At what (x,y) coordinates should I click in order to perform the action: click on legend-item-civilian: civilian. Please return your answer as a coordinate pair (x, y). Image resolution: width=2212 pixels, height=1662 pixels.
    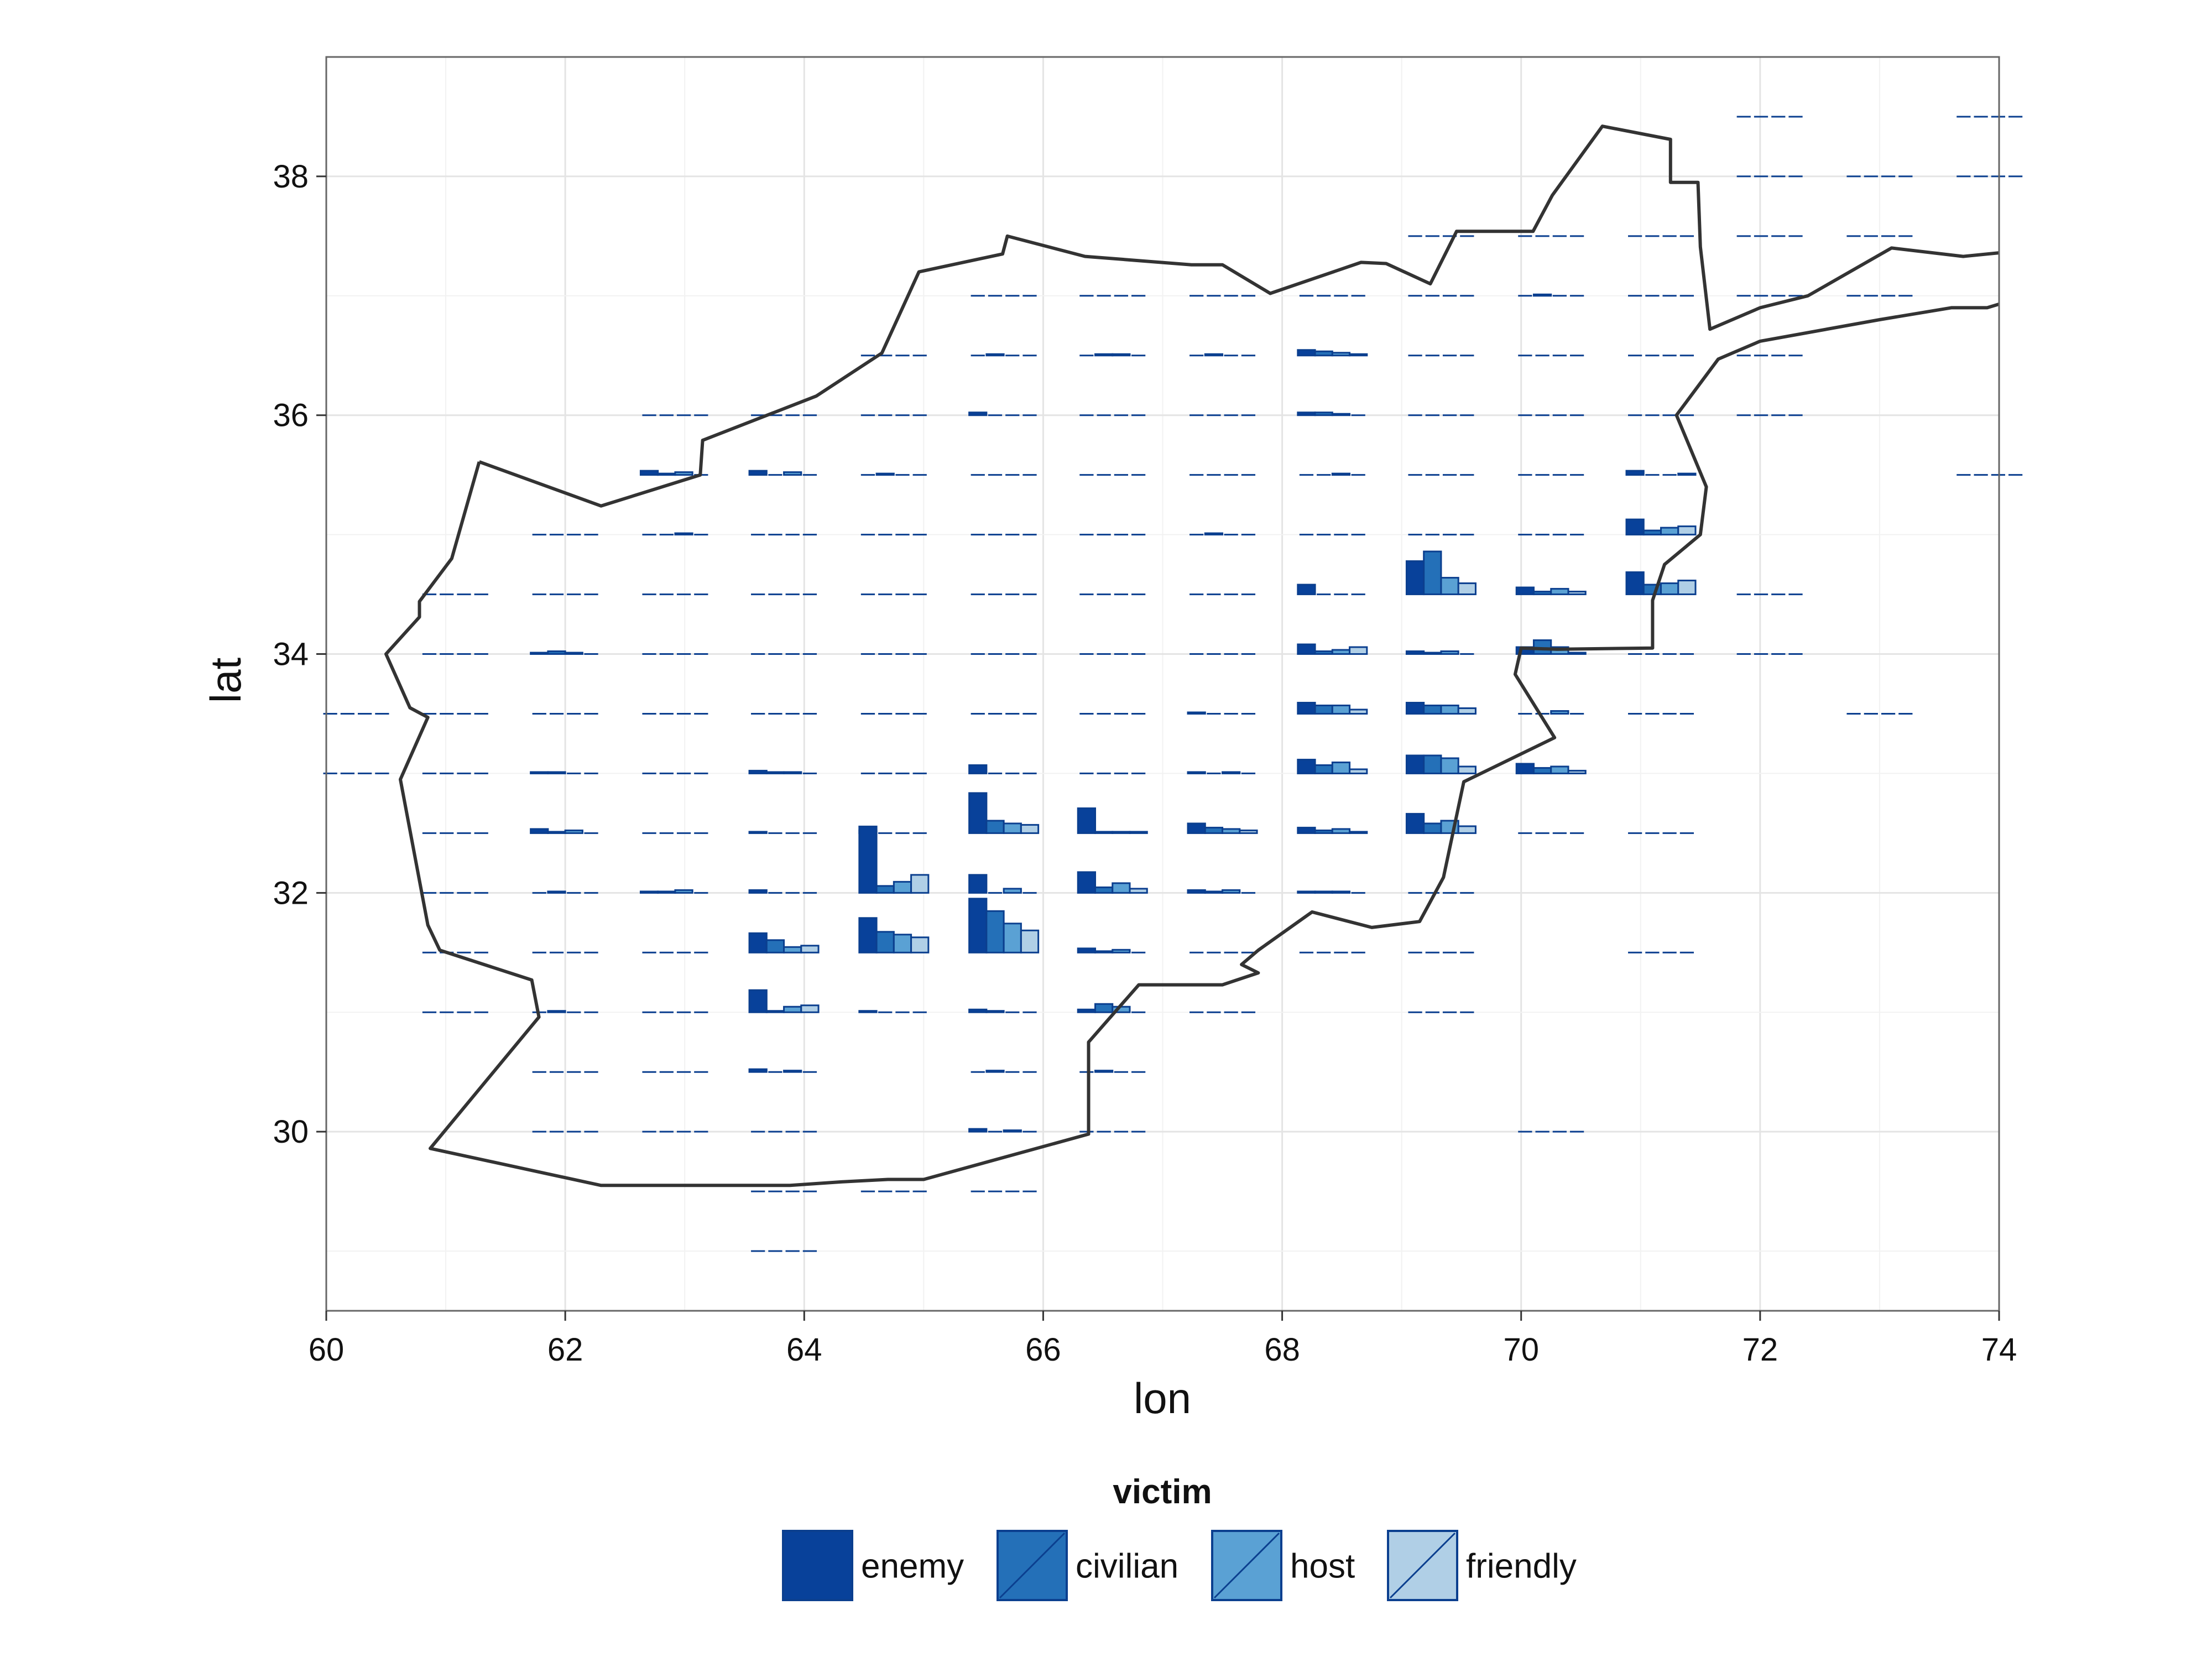
    Looking at the image, I should click on (1088, 1565).